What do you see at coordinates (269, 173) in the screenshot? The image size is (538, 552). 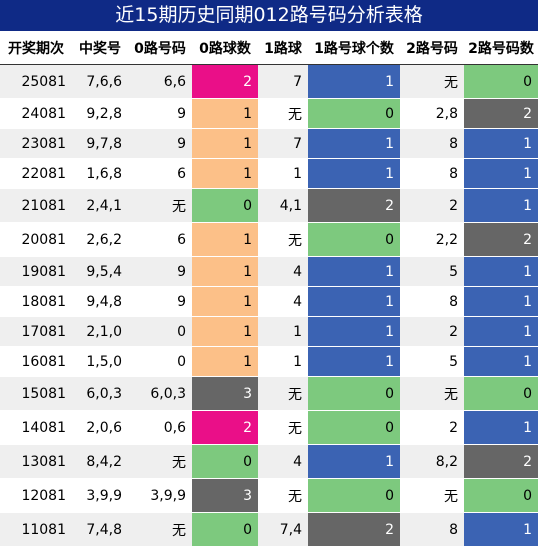 I see `table-row: 22081 1,6,8 6 1 1 1 8 1` at bounding box center [269, 173].